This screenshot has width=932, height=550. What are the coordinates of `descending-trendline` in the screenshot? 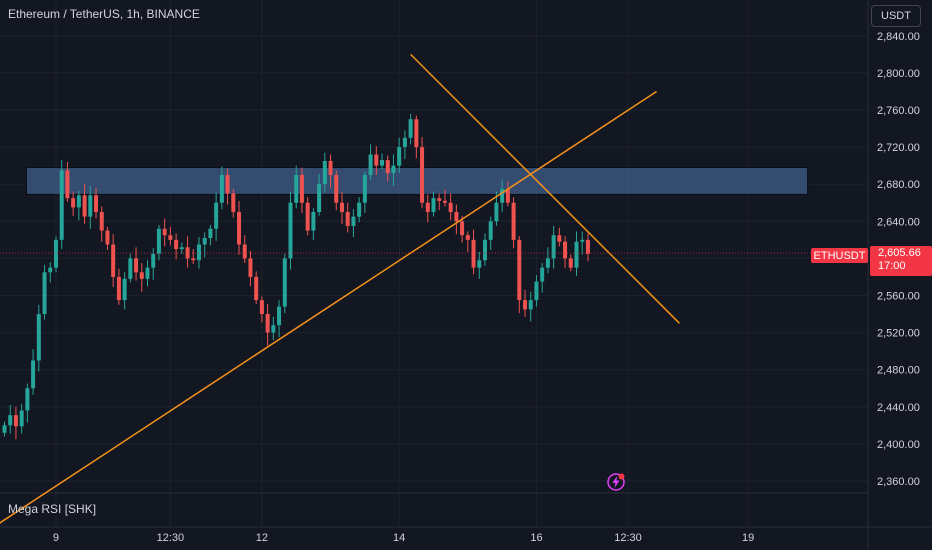 It's located at (545, 188).